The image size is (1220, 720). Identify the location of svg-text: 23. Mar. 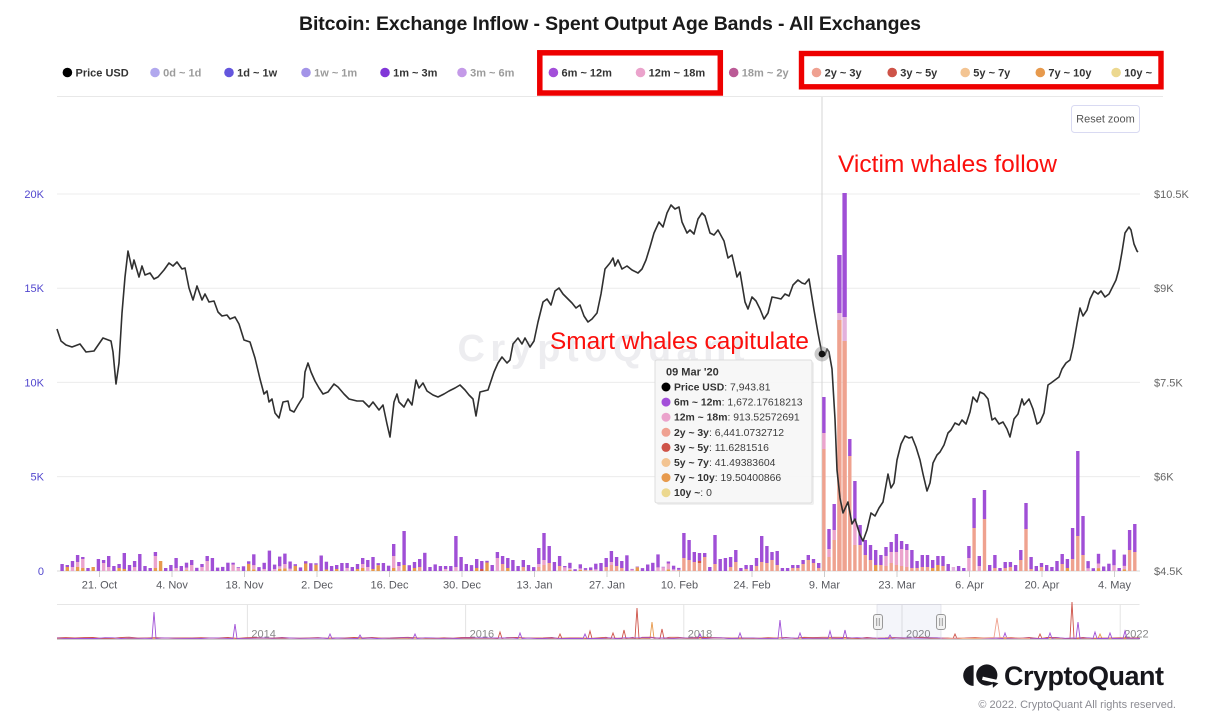
(897, 586).